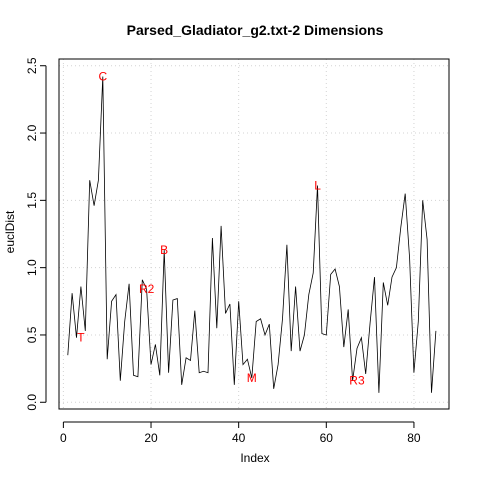 The width and height of the screenshot is (480, 480). I want to click on y-axis-label: euclDist, so click(10, 231).